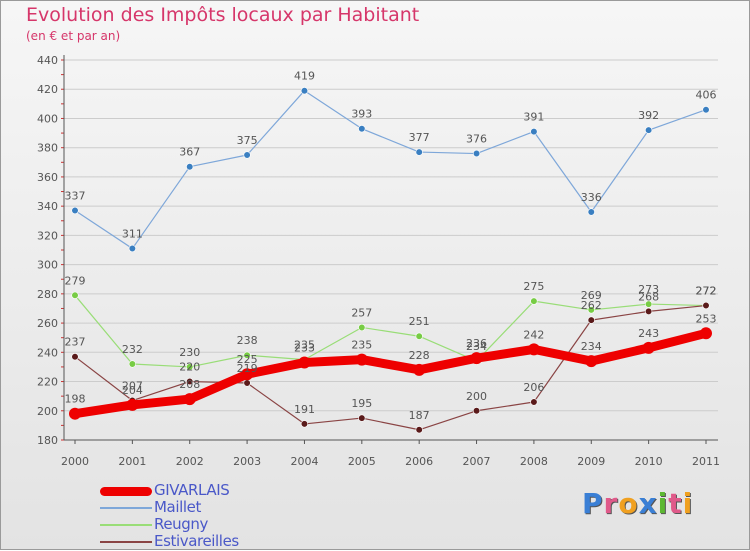 The width and height of the screenshot is (750, 551). I want to click on x-tick-label: 2009, so click(591, 461).